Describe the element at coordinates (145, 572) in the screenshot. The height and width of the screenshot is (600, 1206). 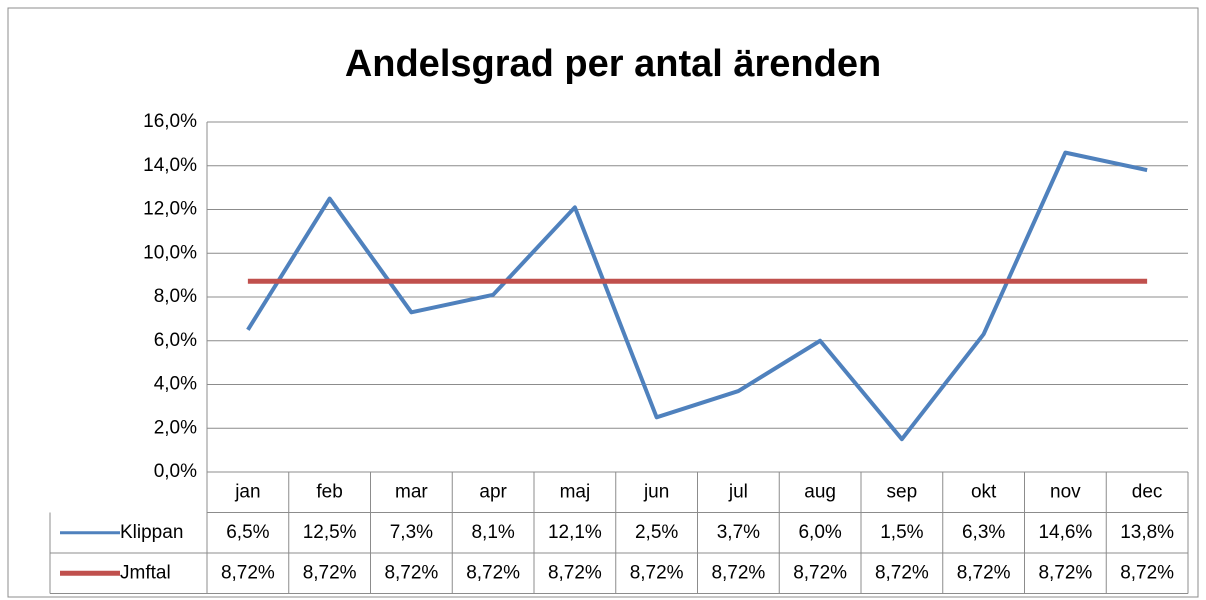
I see `legend-label: Jmftal` at that location.